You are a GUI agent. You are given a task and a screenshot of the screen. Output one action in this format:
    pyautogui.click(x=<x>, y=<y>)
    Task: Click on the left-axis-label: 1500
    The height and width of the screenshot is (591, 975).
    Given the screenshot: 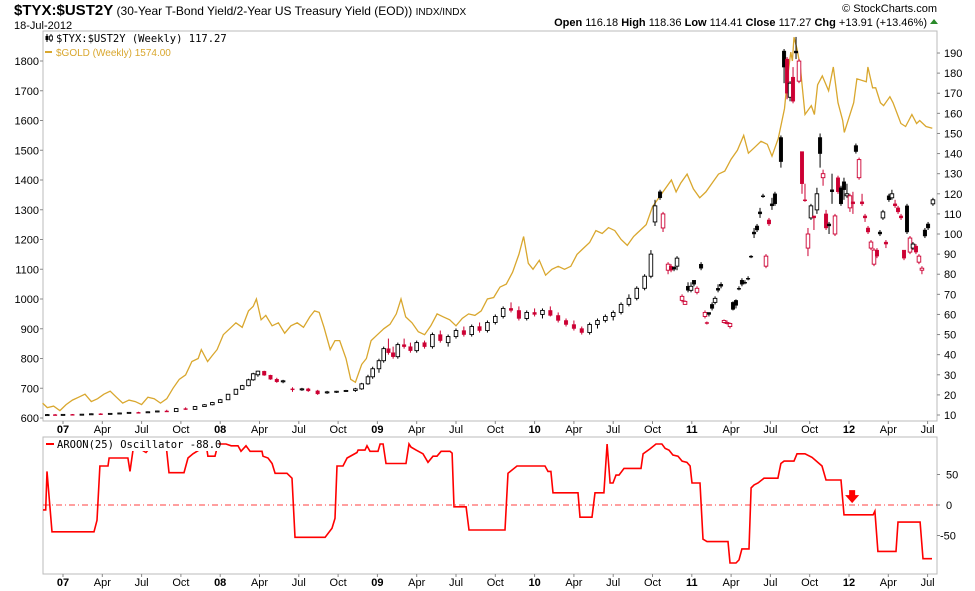 What is the action you would take?
    pyautogui.click(x=27, y=151)
    